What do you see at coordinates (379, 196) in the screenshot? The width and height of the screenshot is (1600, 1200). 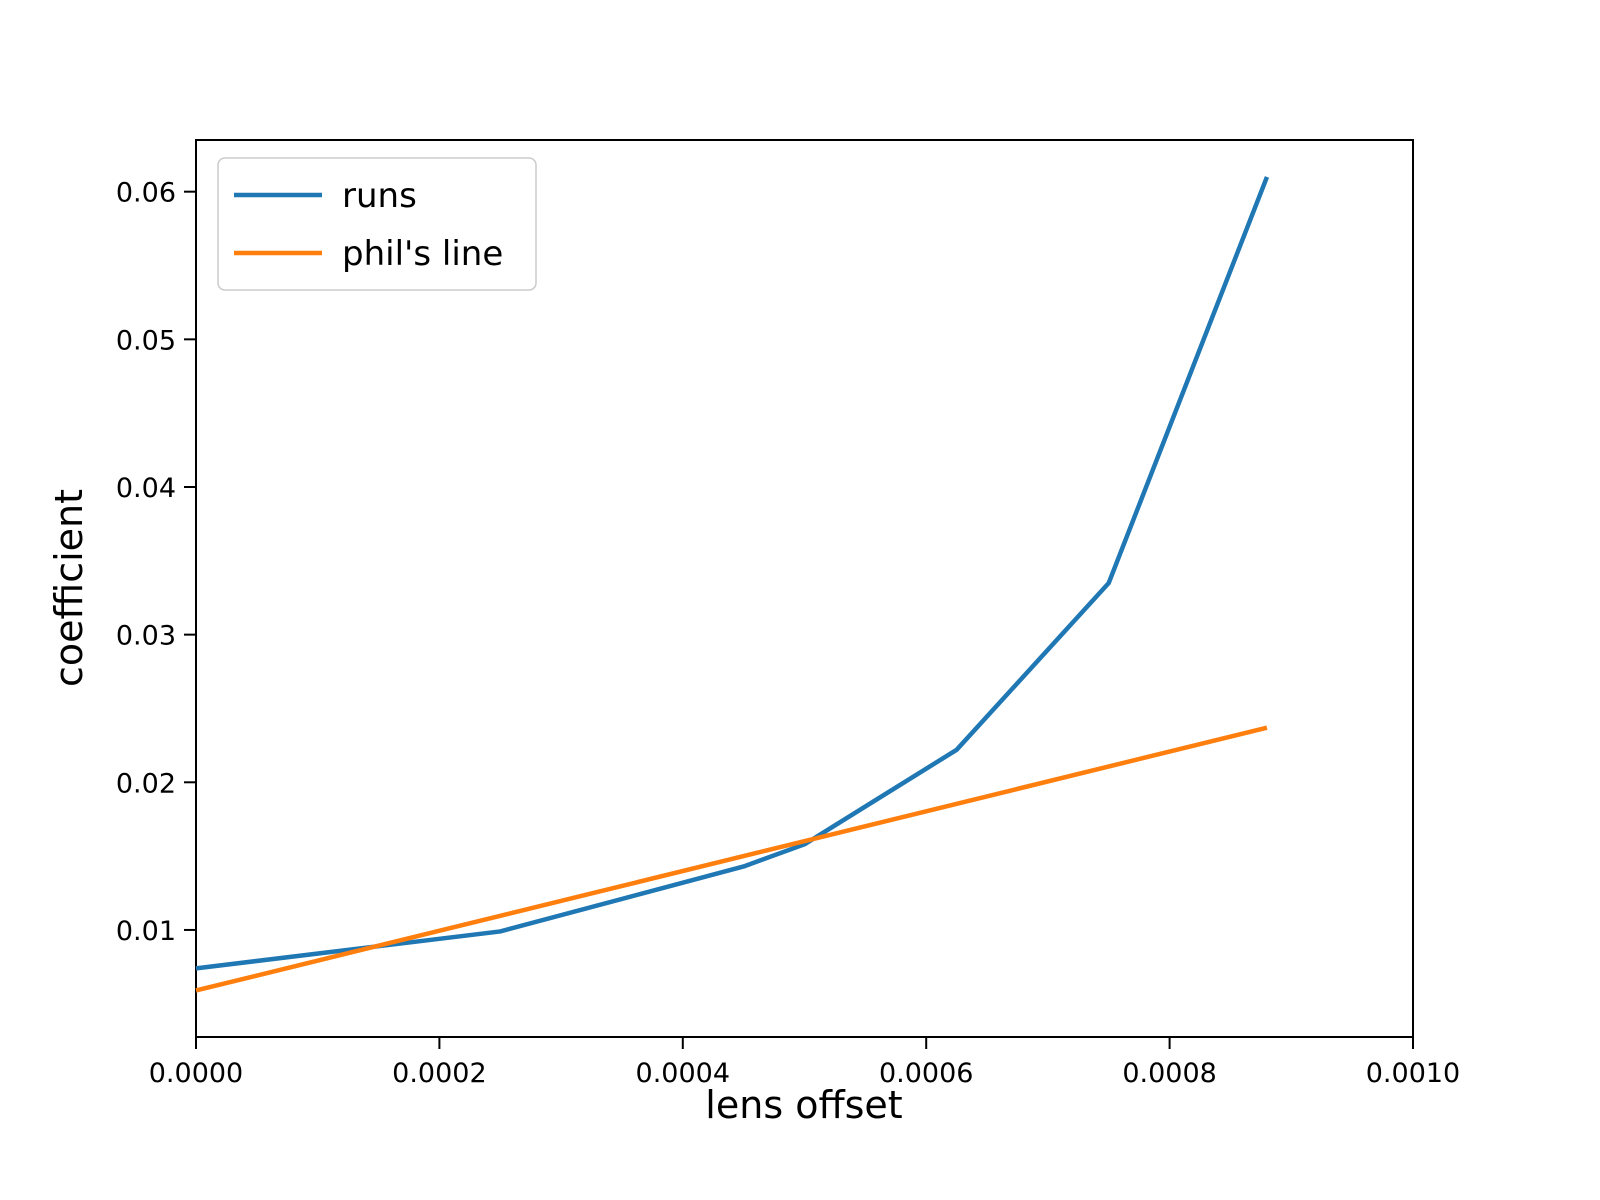 I see `legend-label: runs` at bounding box center [379, 196].